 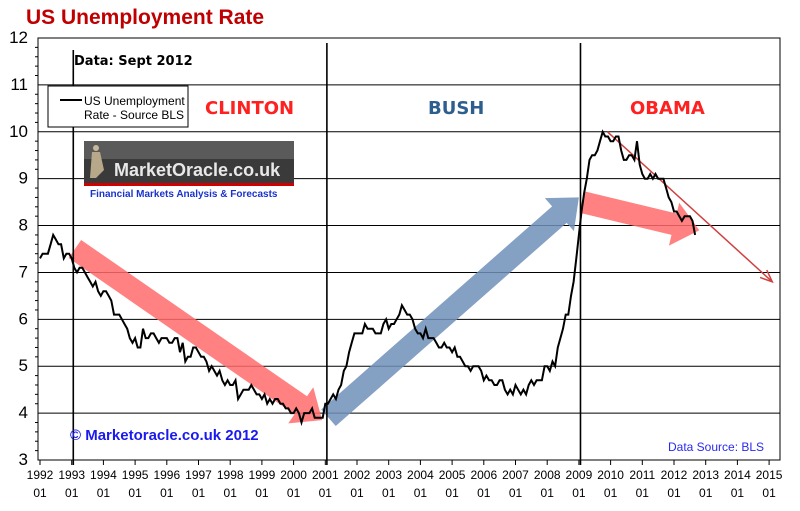 What do you see at coordinates (40, 475) in the screenshot?
I see `x-tick-year: 1992` at bounding box center [40, 475].